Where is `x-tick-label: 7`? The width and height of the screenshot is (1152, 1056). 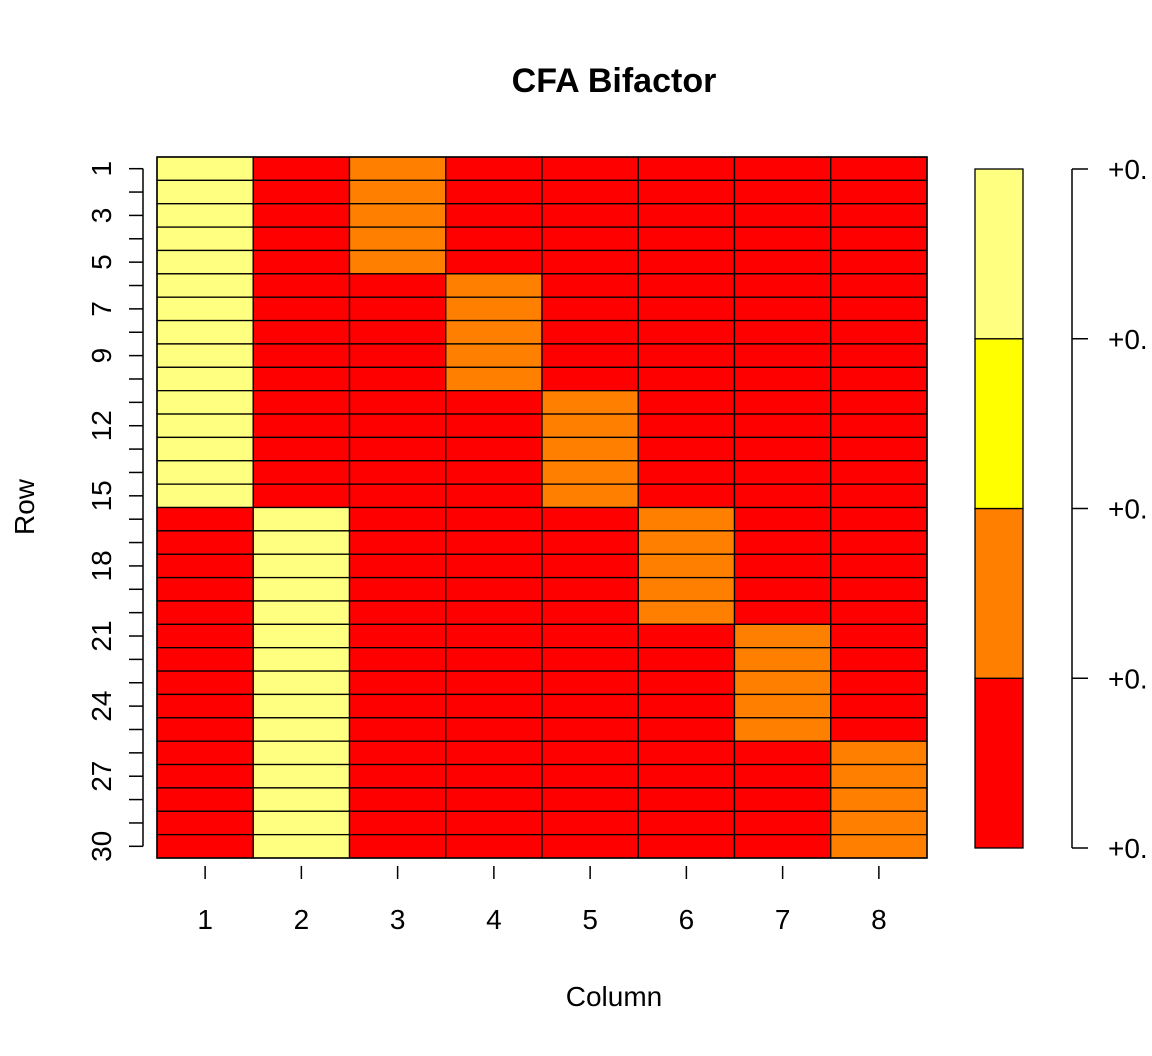 x-tick-label: 7 is located at coordinates (783, 919).